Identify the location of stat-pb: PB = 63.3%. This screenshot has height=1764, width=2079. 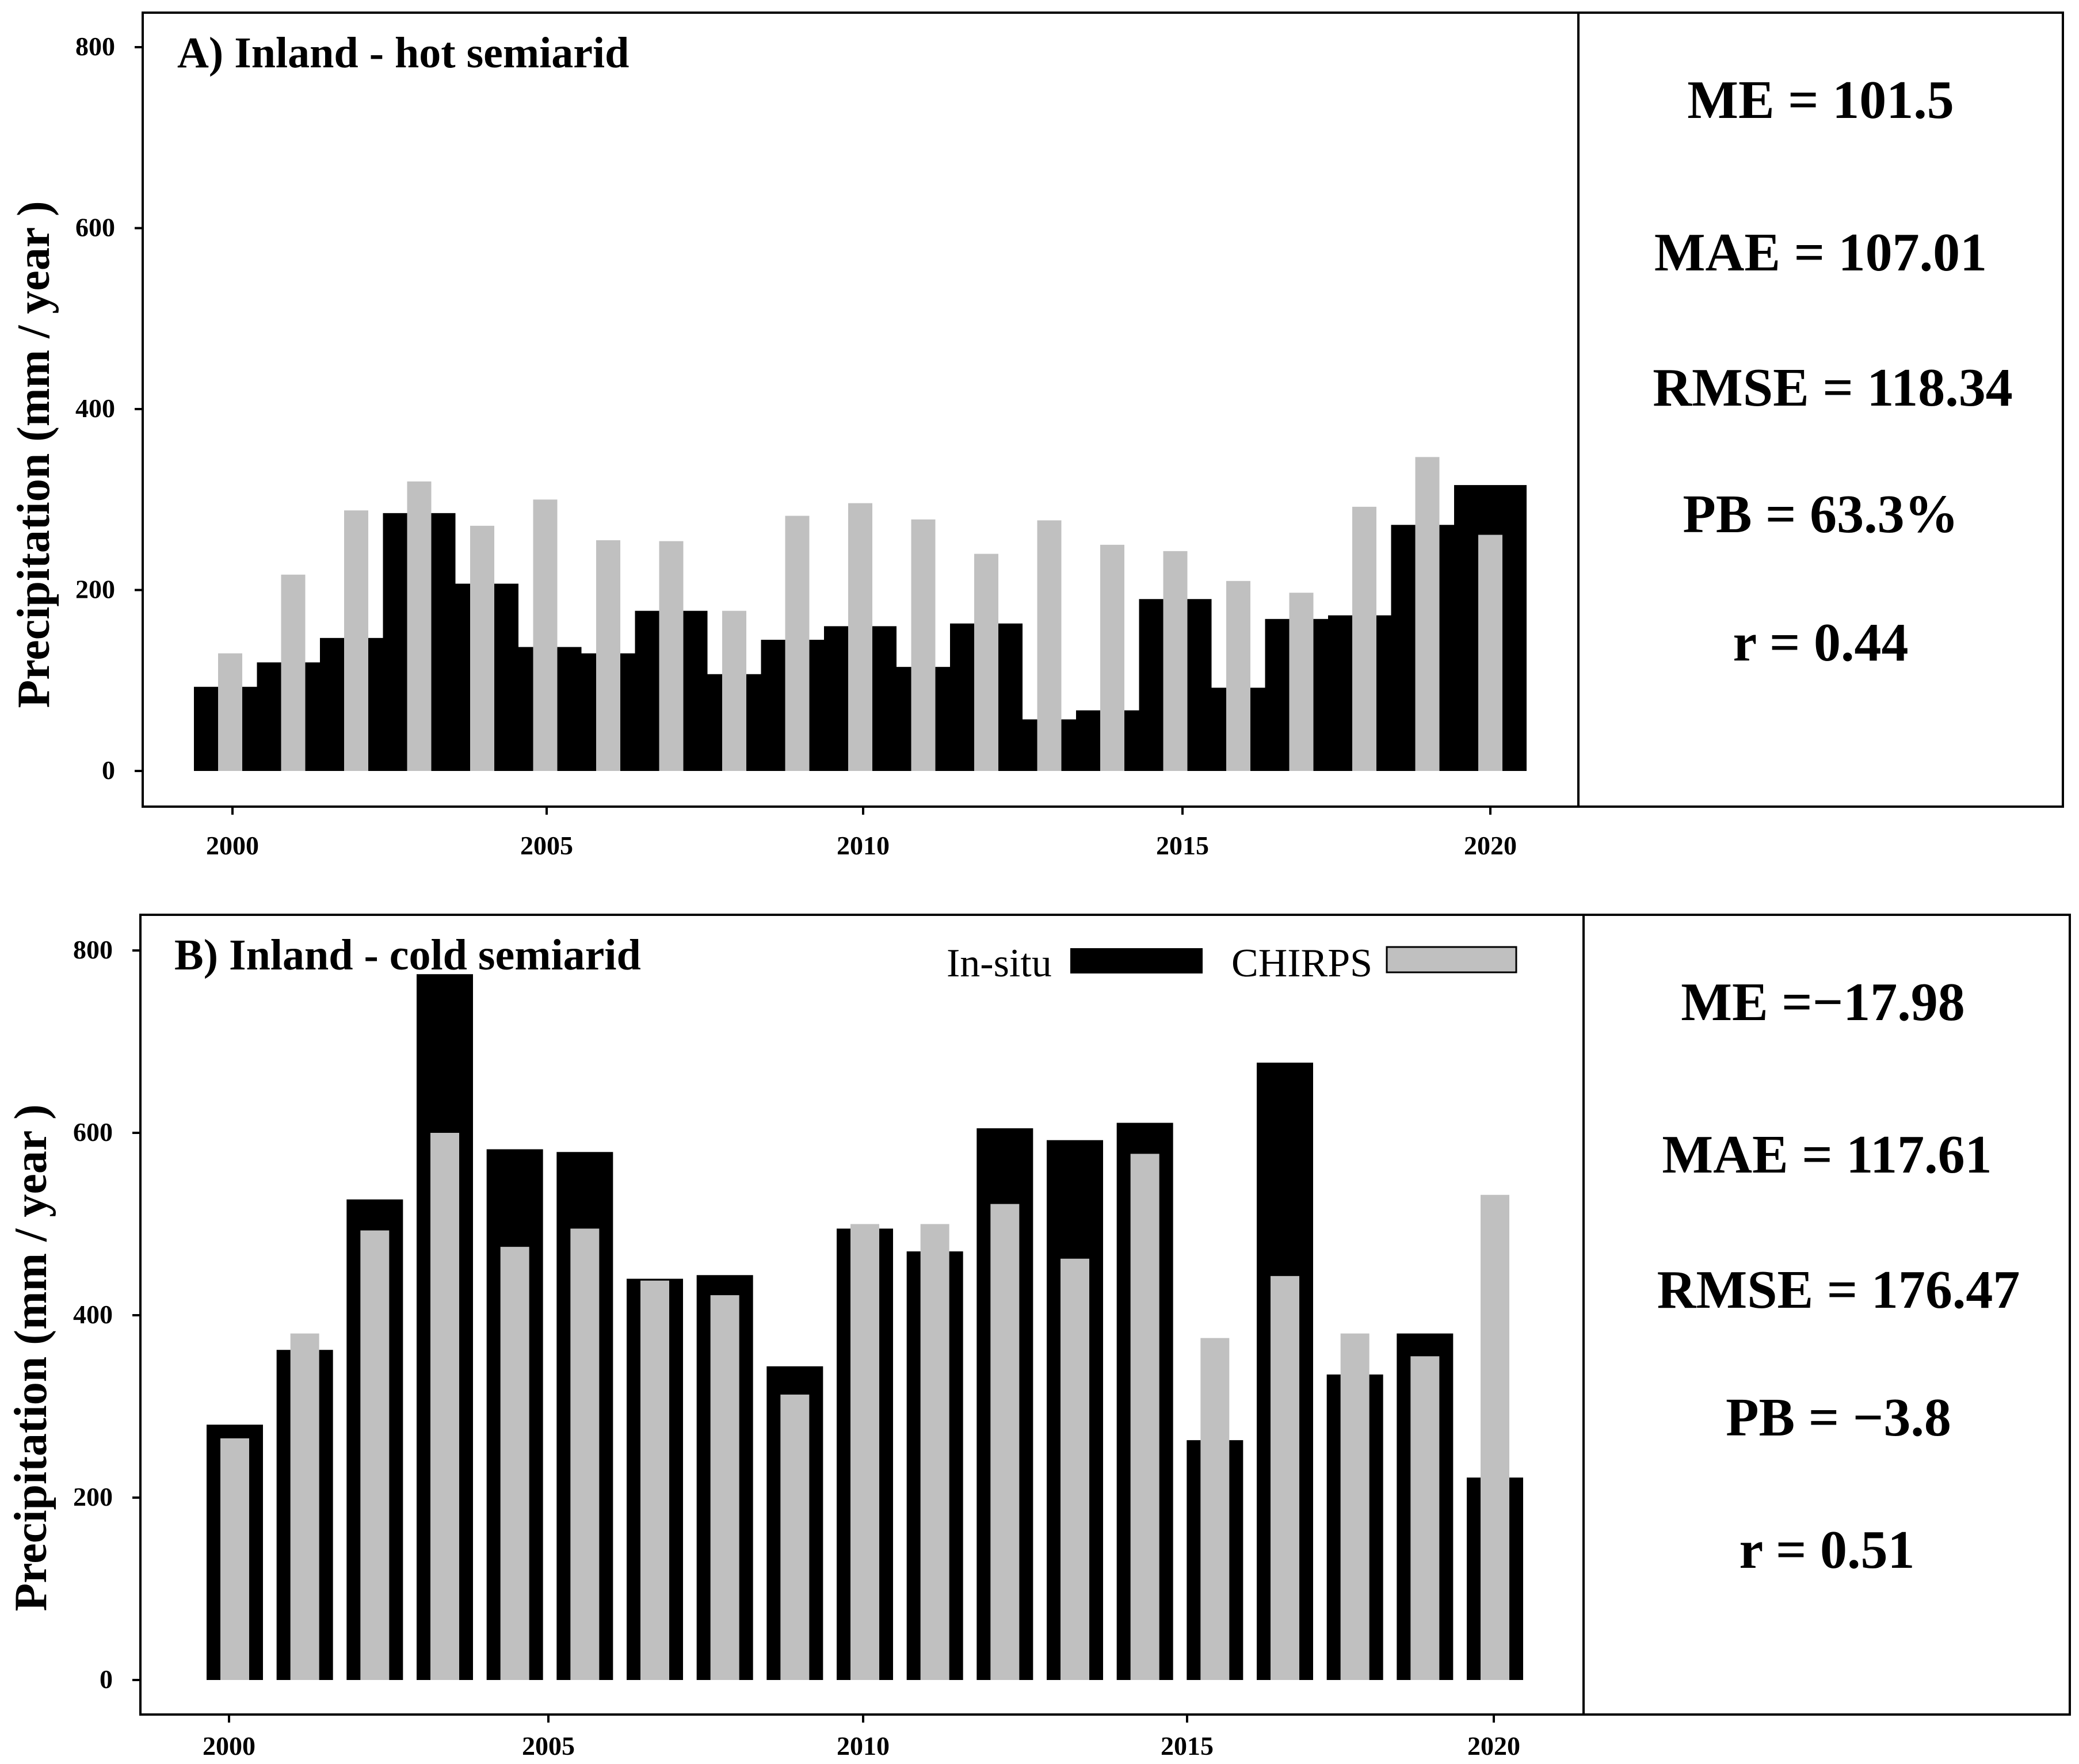
(1820, 514).